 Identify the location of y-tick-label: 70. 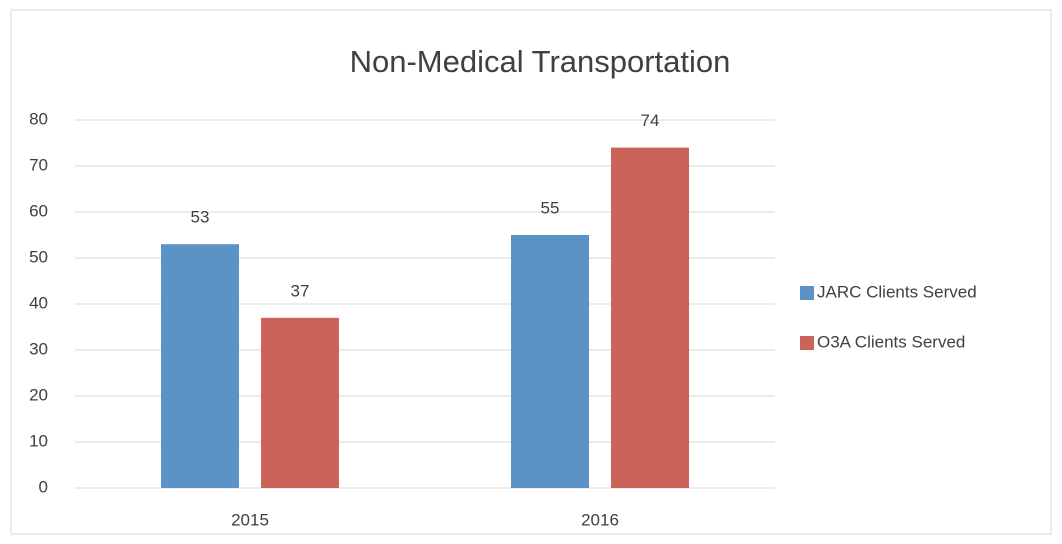
(38, 164).